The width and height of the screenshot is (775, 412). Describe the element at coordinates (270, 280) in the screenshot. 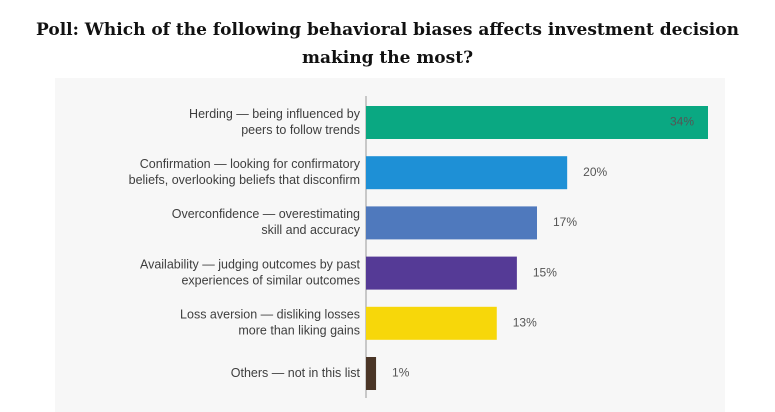

I see `category-label-4-line-2: experiences of similar outcomes` at that location.